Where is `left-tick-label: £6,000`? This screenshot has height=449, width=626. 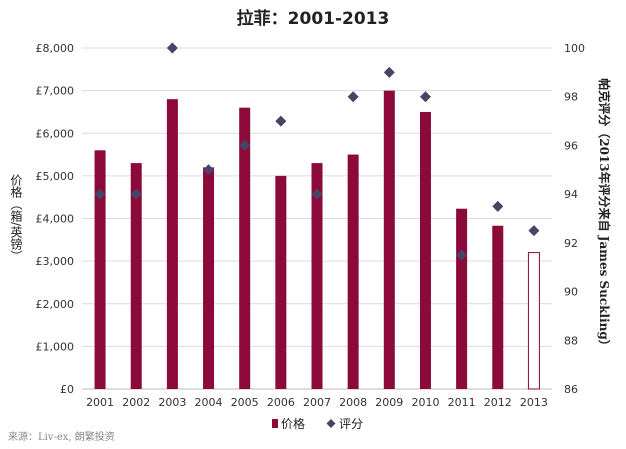 left-tick-label: £6,000 is located at coordinates (55, 133).